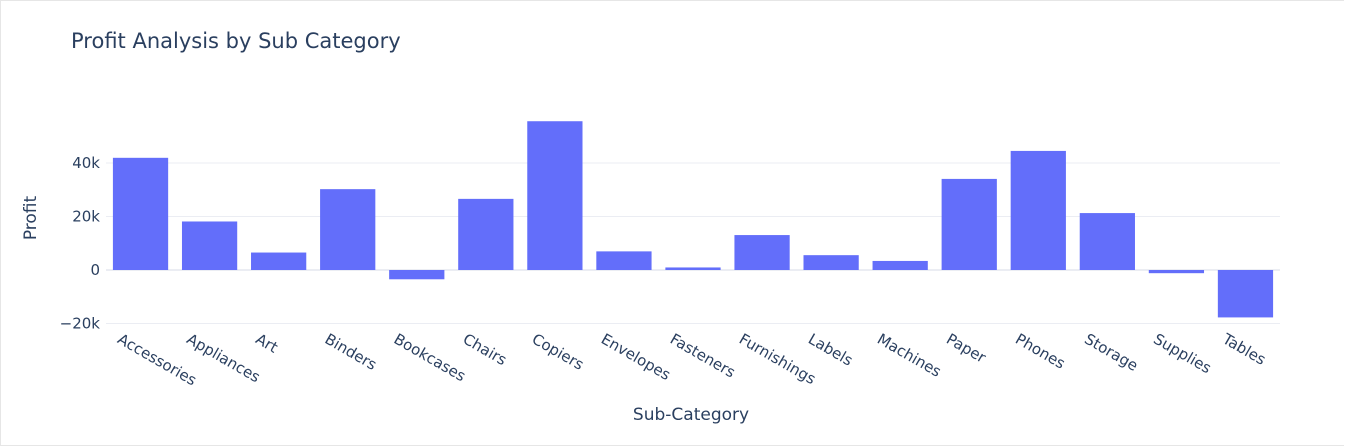  Describe the element at coordinates (86, 217) in the screenshot. I see `y-tick-label: 20k` at that location.